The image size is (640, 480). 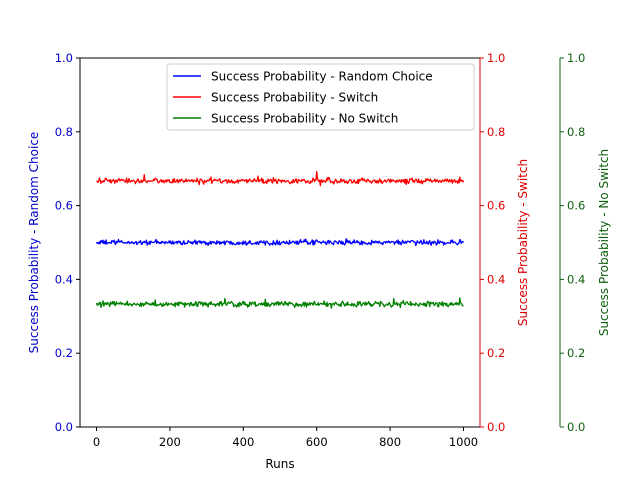 What do you see at coordinates (304, 119) in the screenshot?
I see `legend-label: Success Probability - No Switch` at bounding box center [304, 119].